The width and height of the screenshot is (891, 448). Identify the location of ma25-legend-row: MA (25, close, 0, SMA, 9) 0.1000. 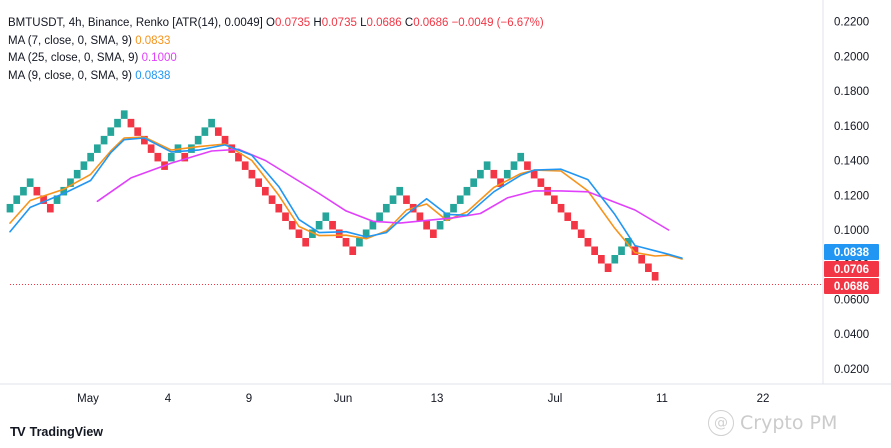
(276, 59).